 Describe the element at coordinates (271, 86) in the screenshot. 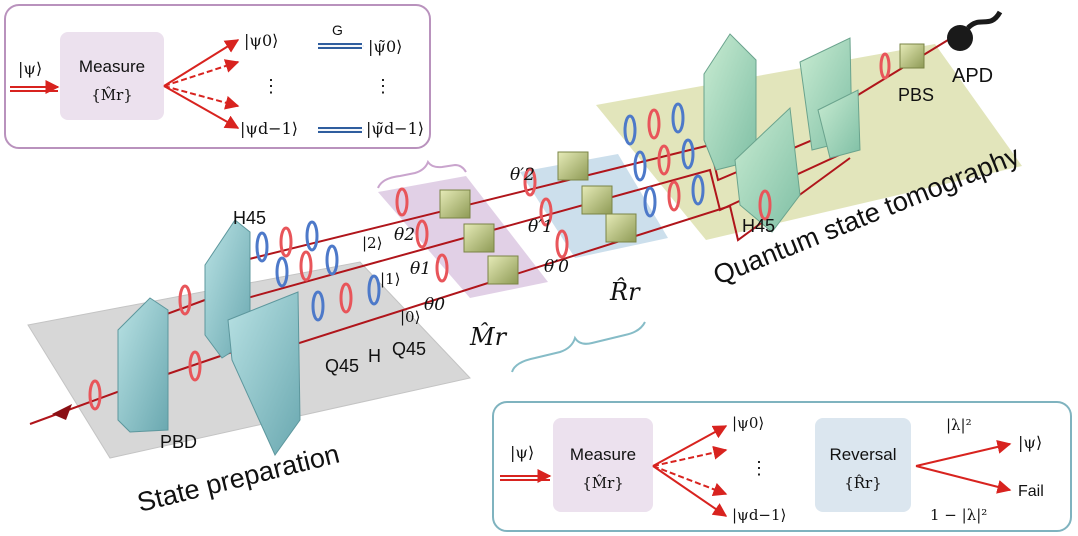

I see `top-output-dots: ⋮` at that location.